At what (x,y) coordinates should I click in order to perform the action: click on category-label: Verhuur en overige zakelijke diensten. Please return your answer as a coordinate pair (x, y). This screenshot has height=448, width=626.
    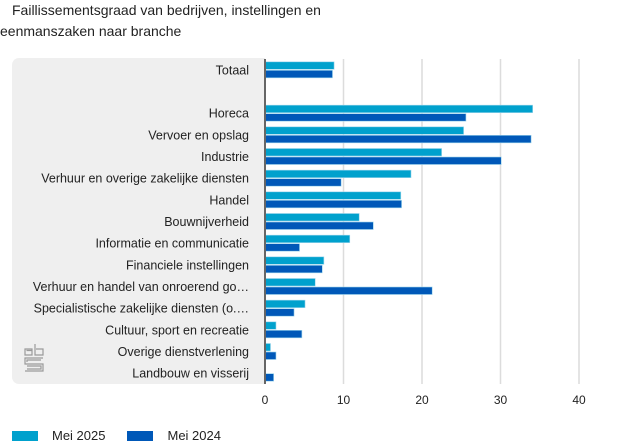
    Looking at the image, I should click on (145, 179).